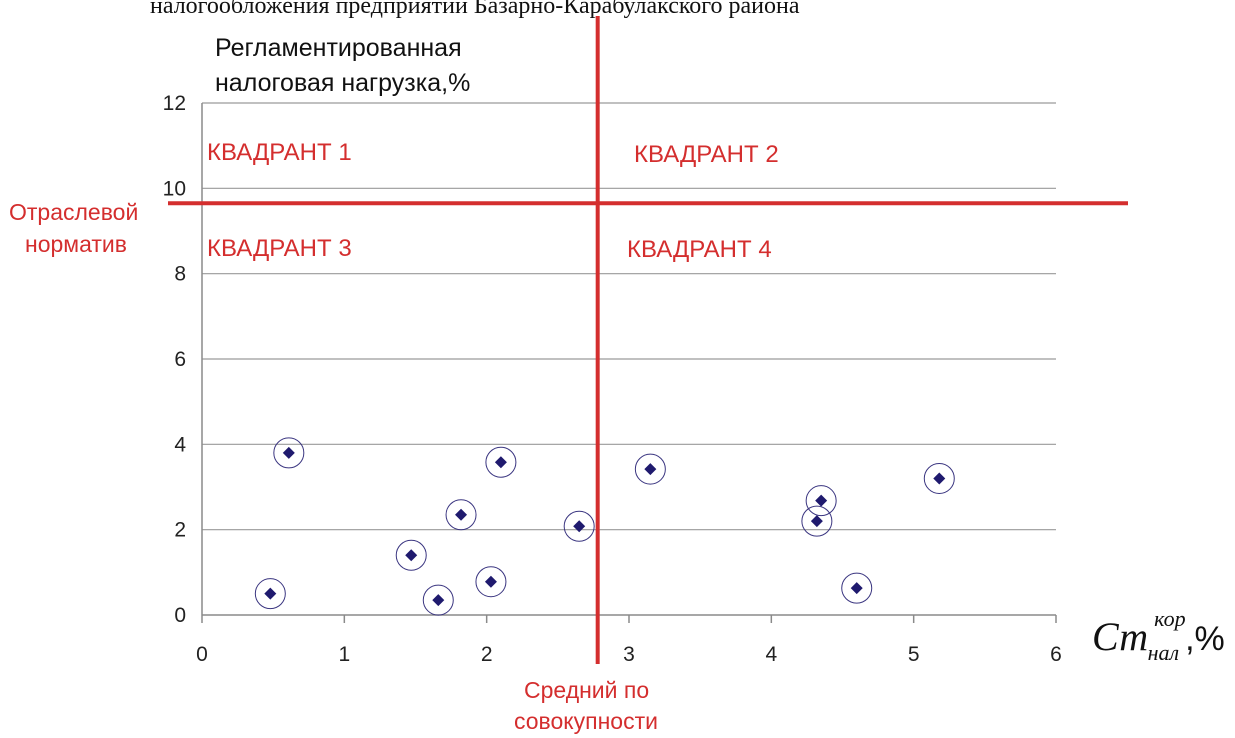  I want to click on x-tick-label: 0, so click(202, 654).